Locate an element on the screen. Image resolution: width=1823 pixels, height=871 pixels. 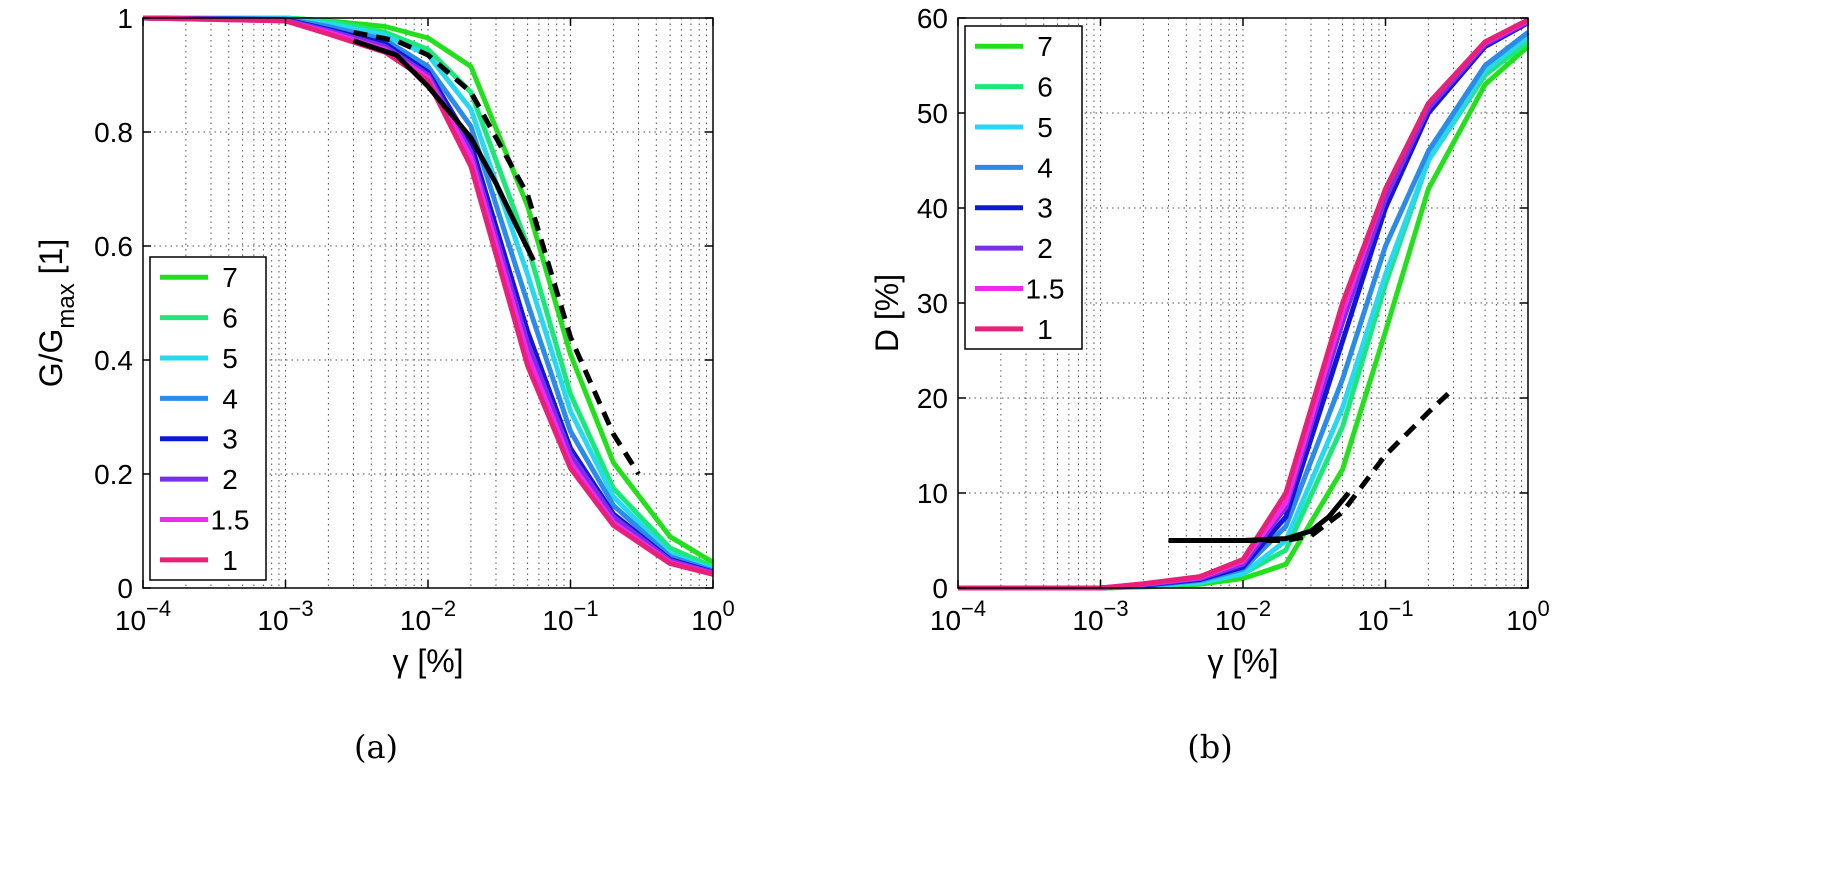
y-tick-label: 50 is located at coordinates (932, 113).